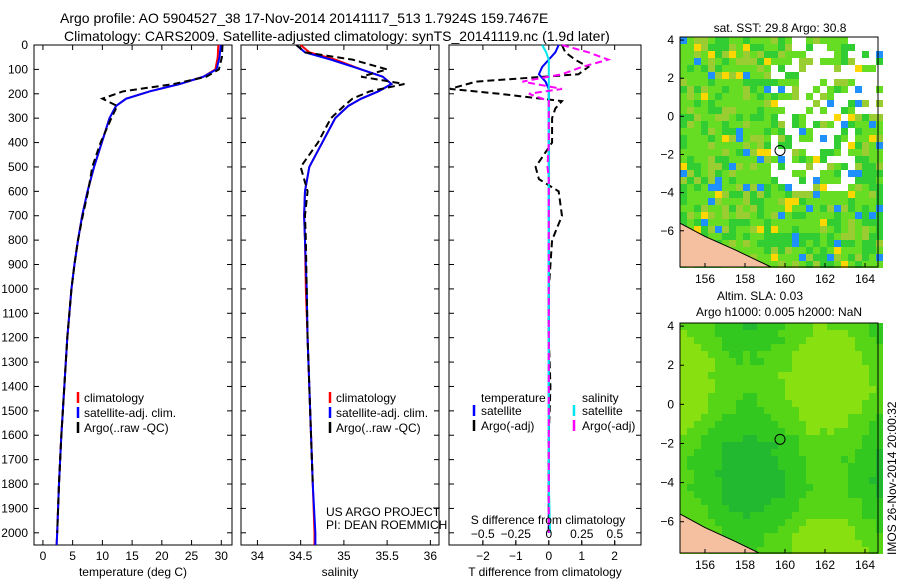 The image size is (900, 580). Describe the element at coordinates (516, 556) in the screenshot. I see `x-tick-label: −1` at that location.